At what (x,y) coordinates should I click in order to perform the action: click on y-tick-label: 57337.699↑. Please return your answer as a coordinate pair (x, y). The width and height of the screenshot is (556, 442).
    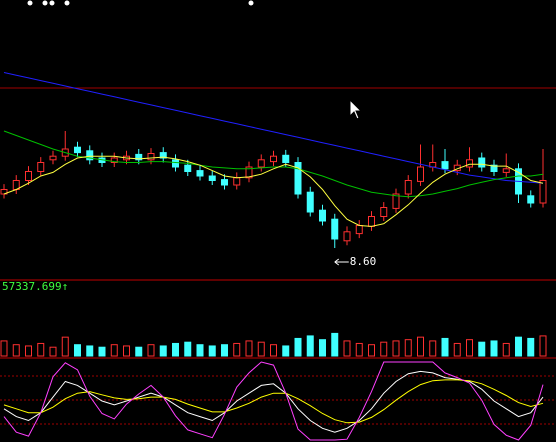
    Looking at the image, I should click on (35, 286).